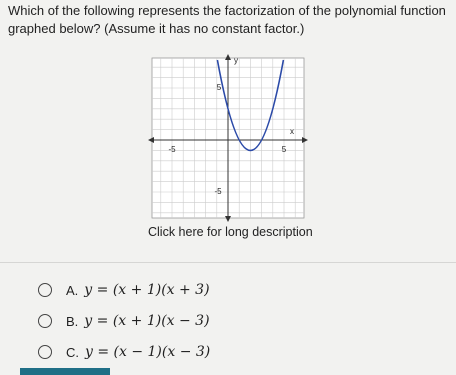 The height and width of the screenshot is (375, 456). What do you see at coordinates (72, 321) in the screenshot?
I see `option-letter: B.` at bounding box center [72, 321].